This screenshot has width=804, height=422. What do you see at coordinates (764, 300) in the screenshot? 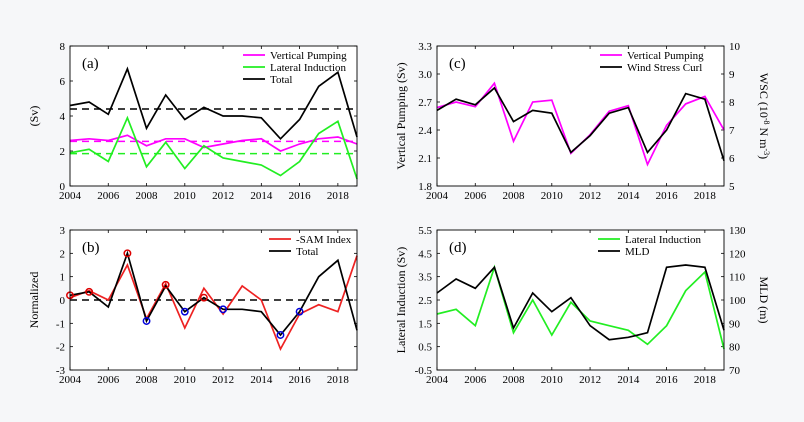
I see `y2-axis-label: MLD (m)` at bounding box center [764, 300].